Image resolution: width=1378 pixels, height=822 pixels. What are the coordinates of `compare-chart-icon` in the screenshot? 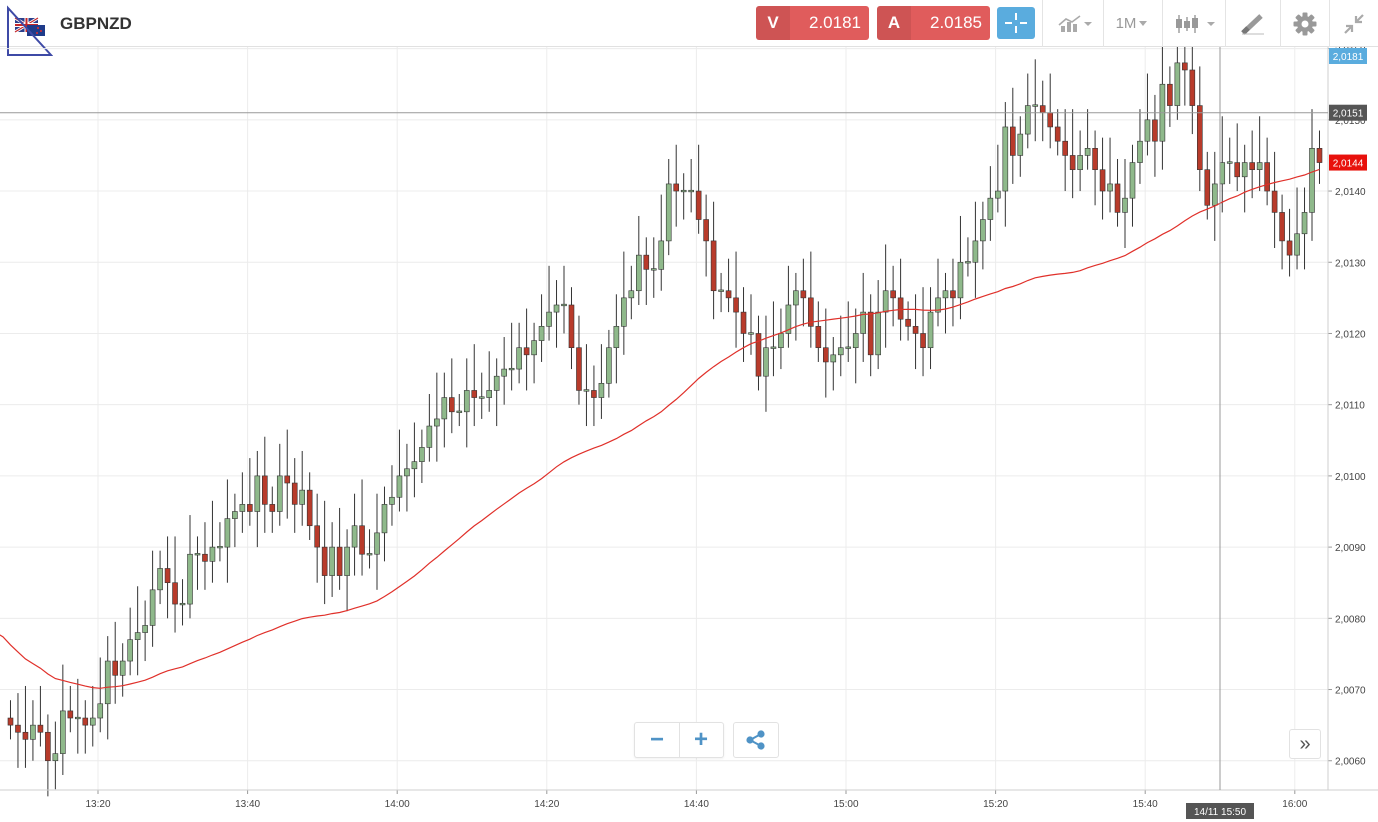 It's located at (1075, 23).